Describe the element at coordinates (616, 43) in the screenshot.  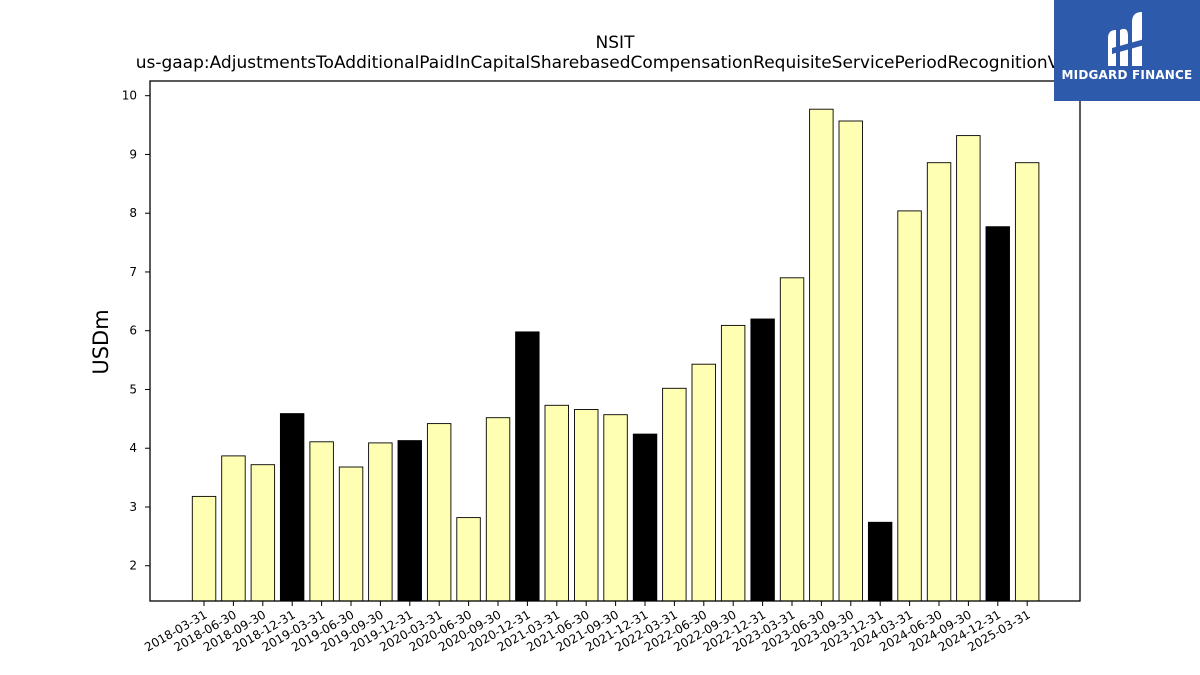
I see `chart-title: NSIT` at that location.